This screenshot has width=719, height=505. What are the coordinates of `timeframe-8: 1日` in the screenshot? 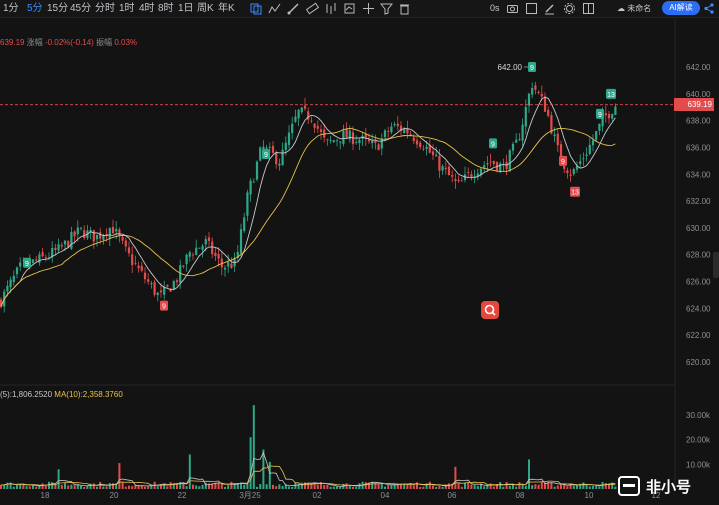 It's located at (186, 8).